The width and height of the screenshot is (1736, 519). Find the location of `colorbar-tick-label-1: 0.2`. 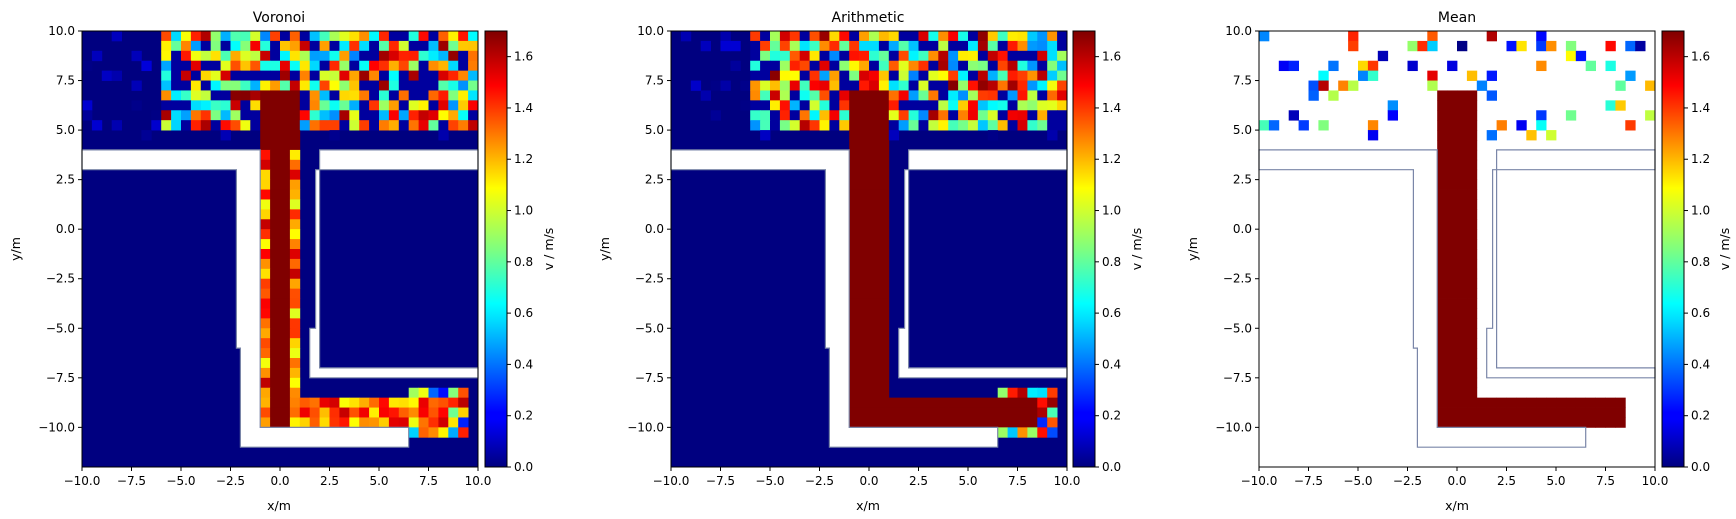

colorbar-tick-label-1: 0.2 is located at coordinates (1111, 416).